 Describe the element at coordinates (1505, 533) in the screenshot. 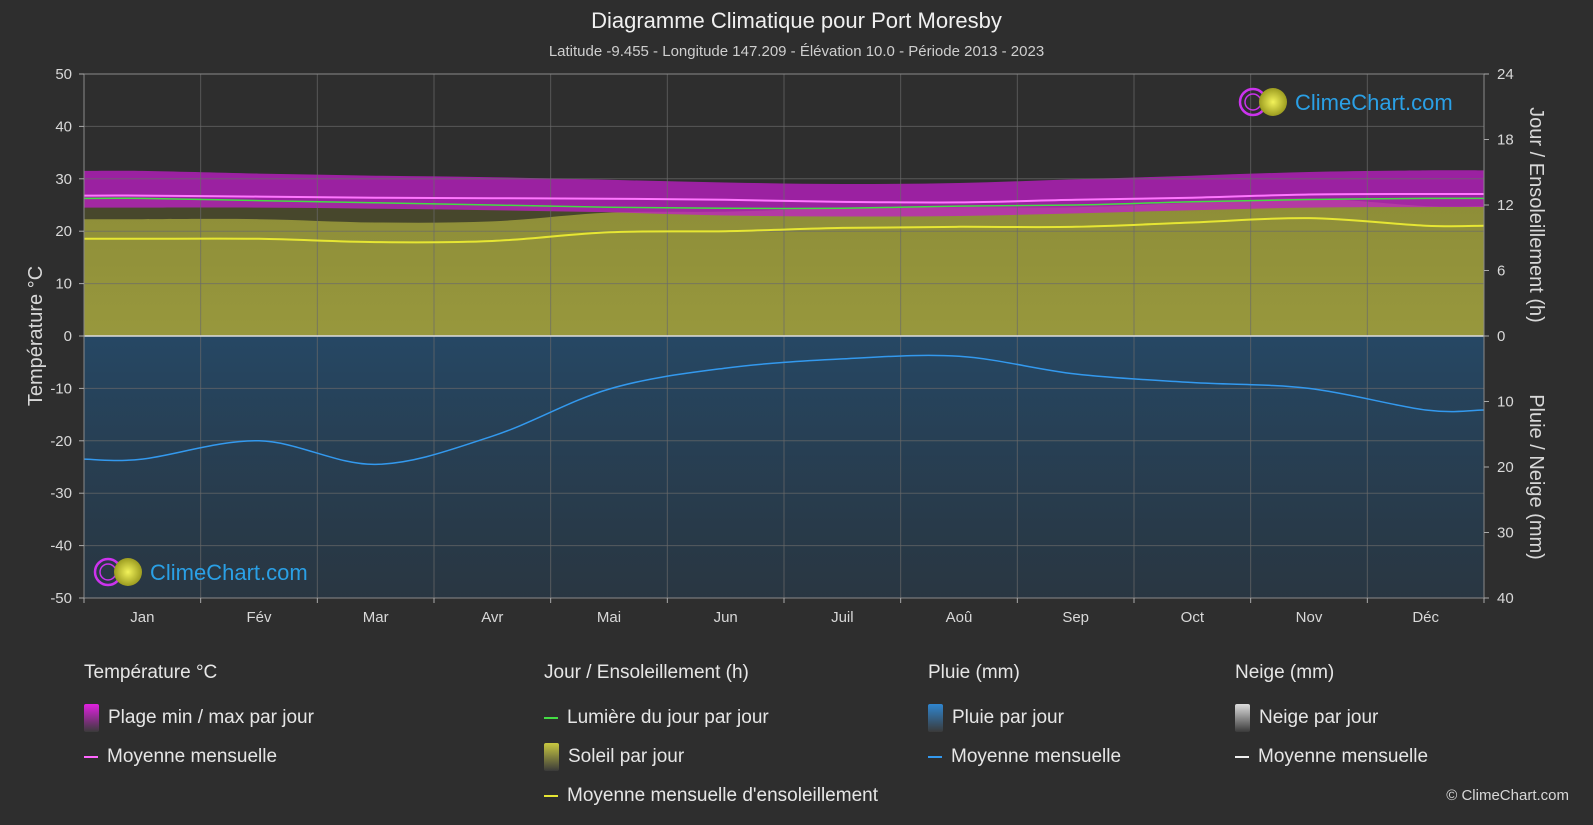

I see `right-bottom-tick-label: 30` at that location.